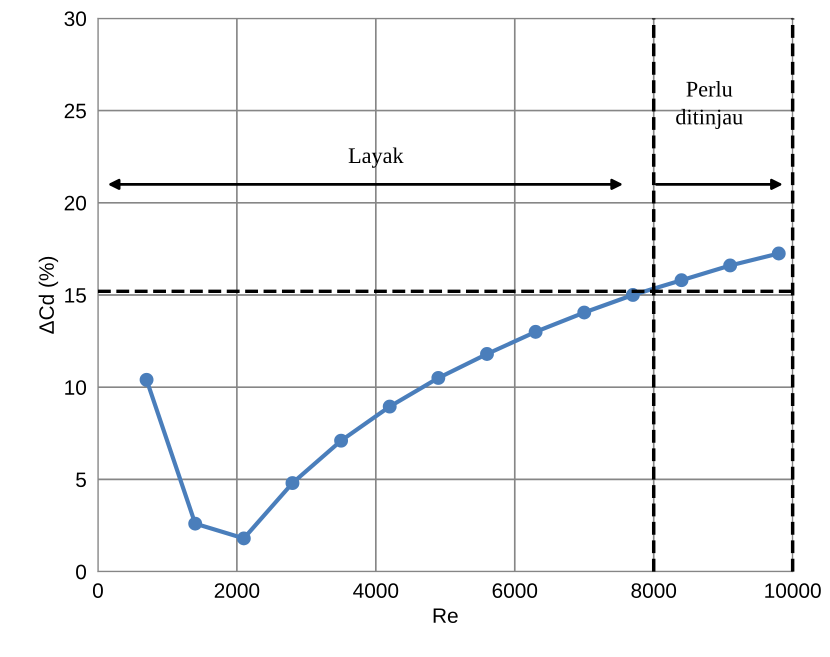  Describe the element at coordinates (75, 295) in the screenshot. I see `y-tick-label: 15` at that location.